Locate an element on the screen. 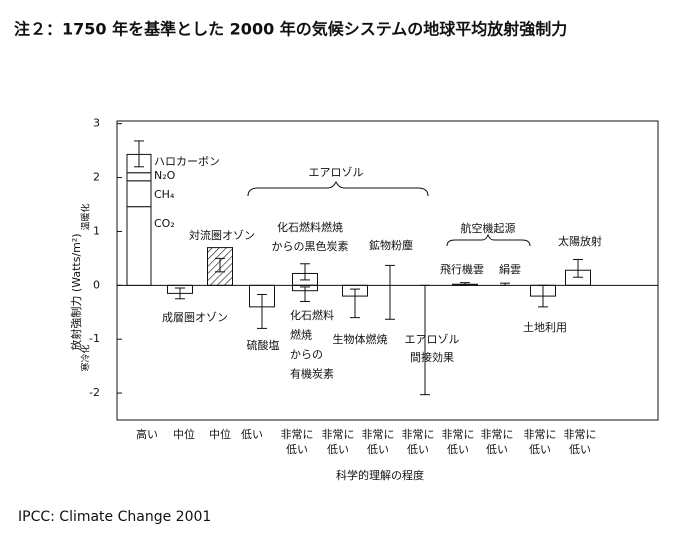  bar-label: からの is located at coordinates (306, 354).